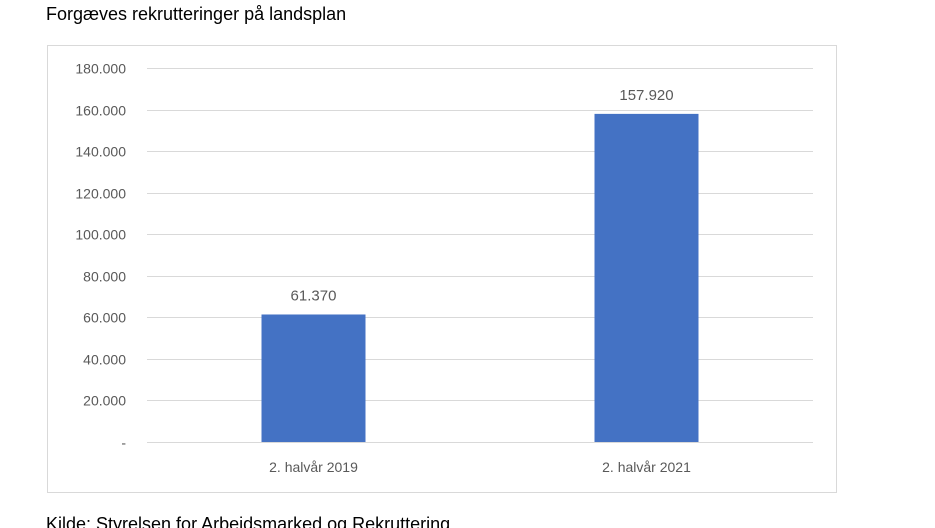  Describe the element at coordinates (646, 95) in the screenshot. I see `data-label: 157.920` at that location.